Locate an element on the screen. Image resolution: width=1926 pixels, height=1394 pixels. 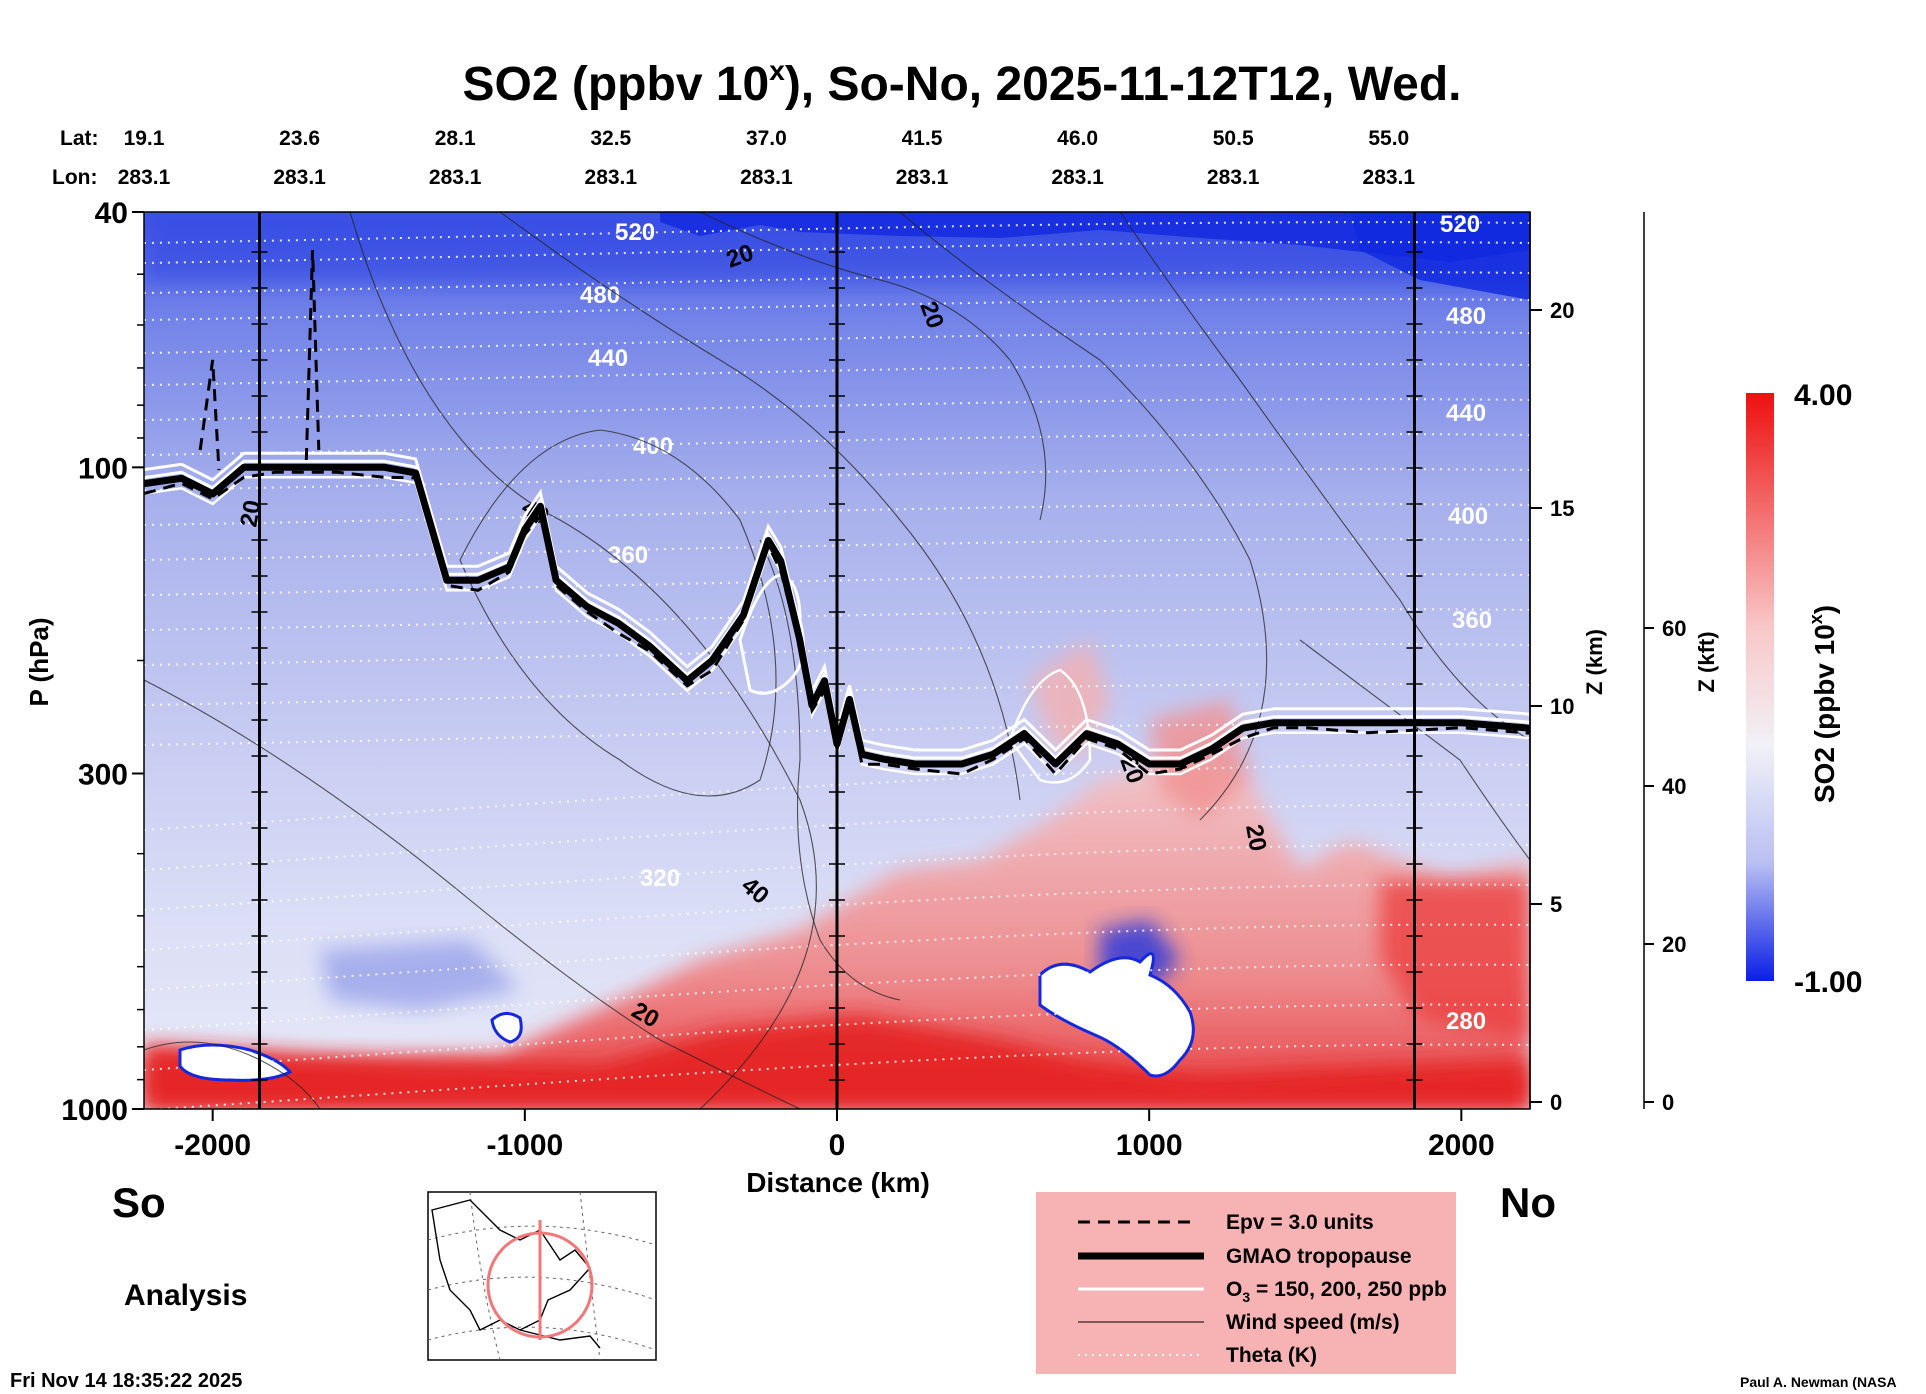
theta-label: 480 is located at coordinates (1466, 316).